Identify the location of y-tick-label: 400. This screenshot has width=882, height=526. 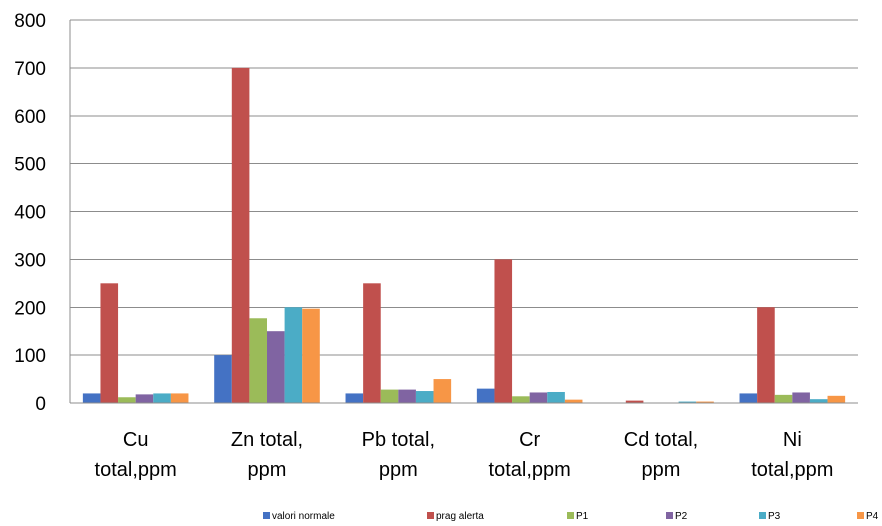
(30, 213).